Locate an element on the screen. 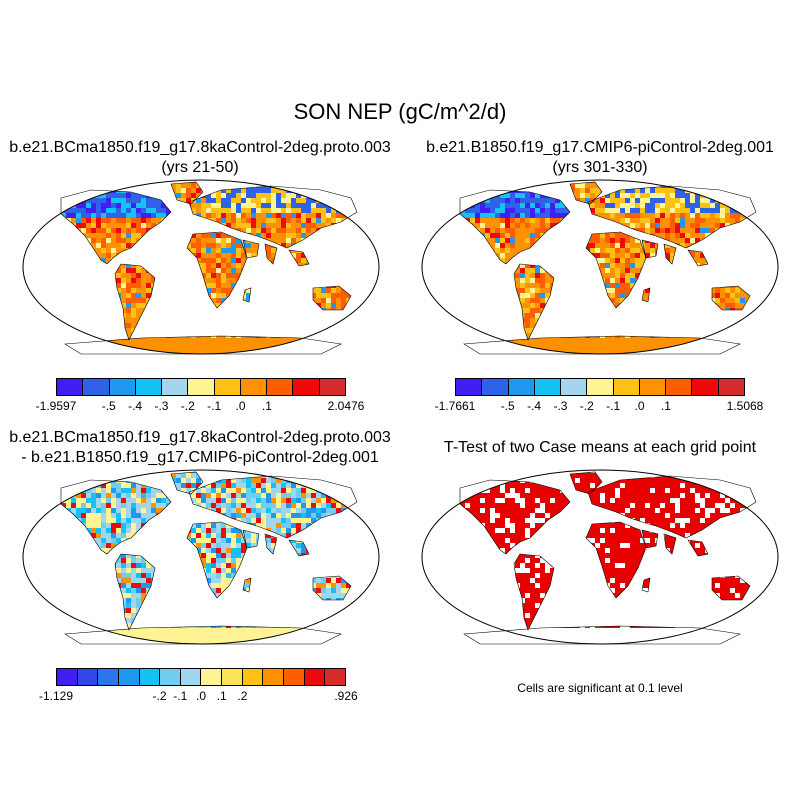  colorbar-tick-label: -.3 is located at coordinates (161, 406).